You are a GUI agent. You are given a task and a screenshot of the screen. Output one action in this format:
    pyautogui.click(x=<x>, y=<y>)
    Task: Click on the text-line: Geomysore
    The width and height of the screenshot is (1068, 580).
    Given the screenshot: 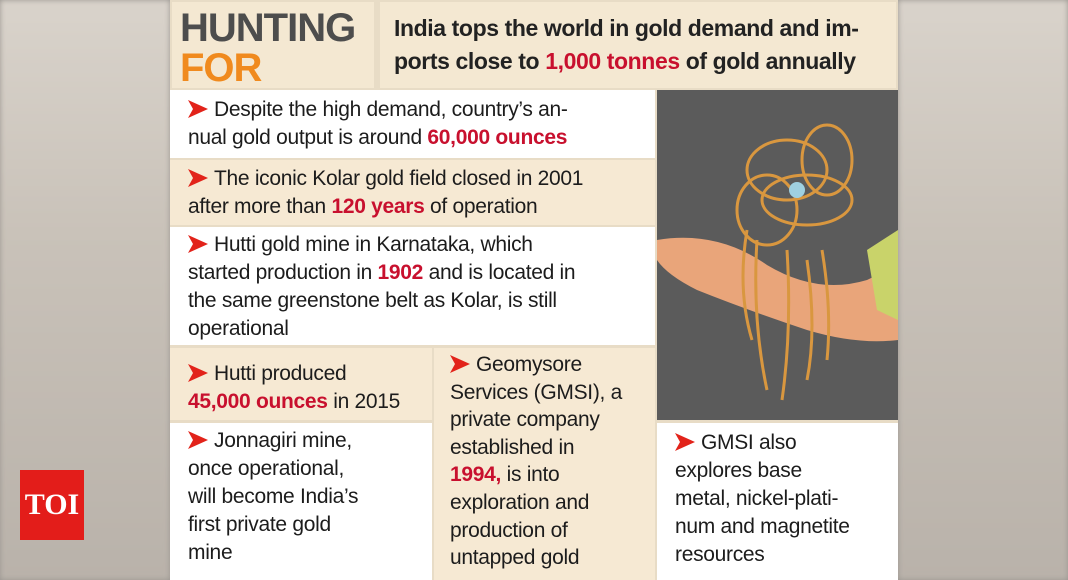 What is the action you would take?
    pyautogui.click(x=552, y=365)
    